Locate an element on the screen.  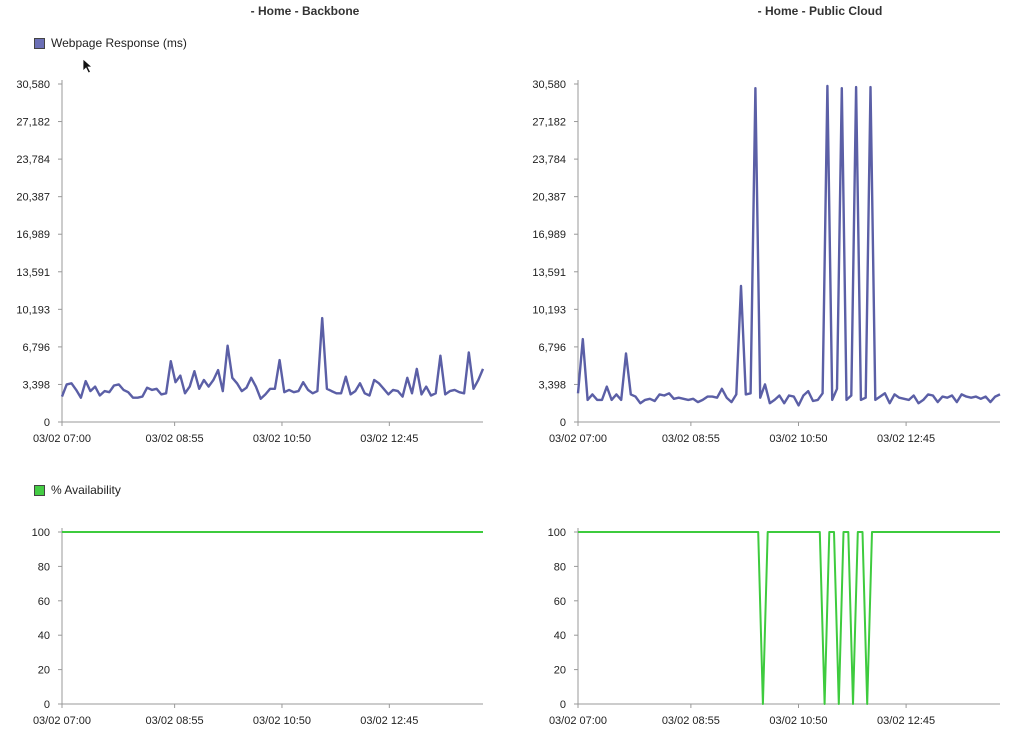
panel-title-backbone: - Home - Backbone is located at coordinates (305, 11).